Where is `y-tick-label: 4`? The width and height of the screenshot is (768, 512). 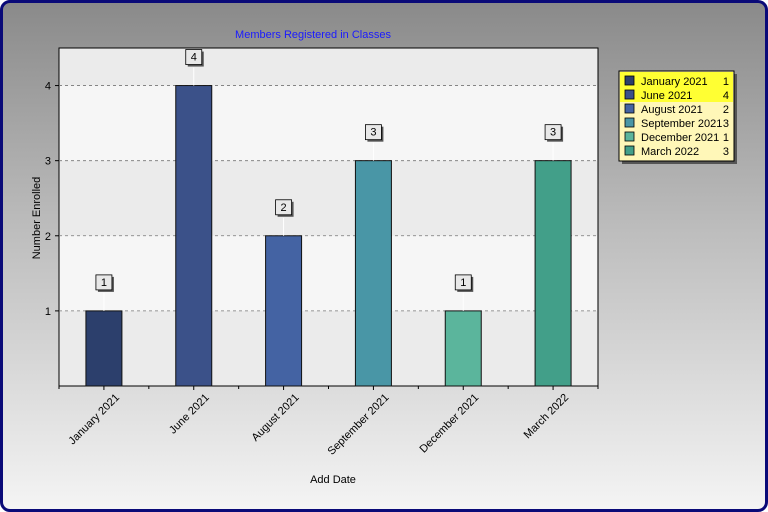 y-tick-label: 4 is located at coordinates (48, 87).